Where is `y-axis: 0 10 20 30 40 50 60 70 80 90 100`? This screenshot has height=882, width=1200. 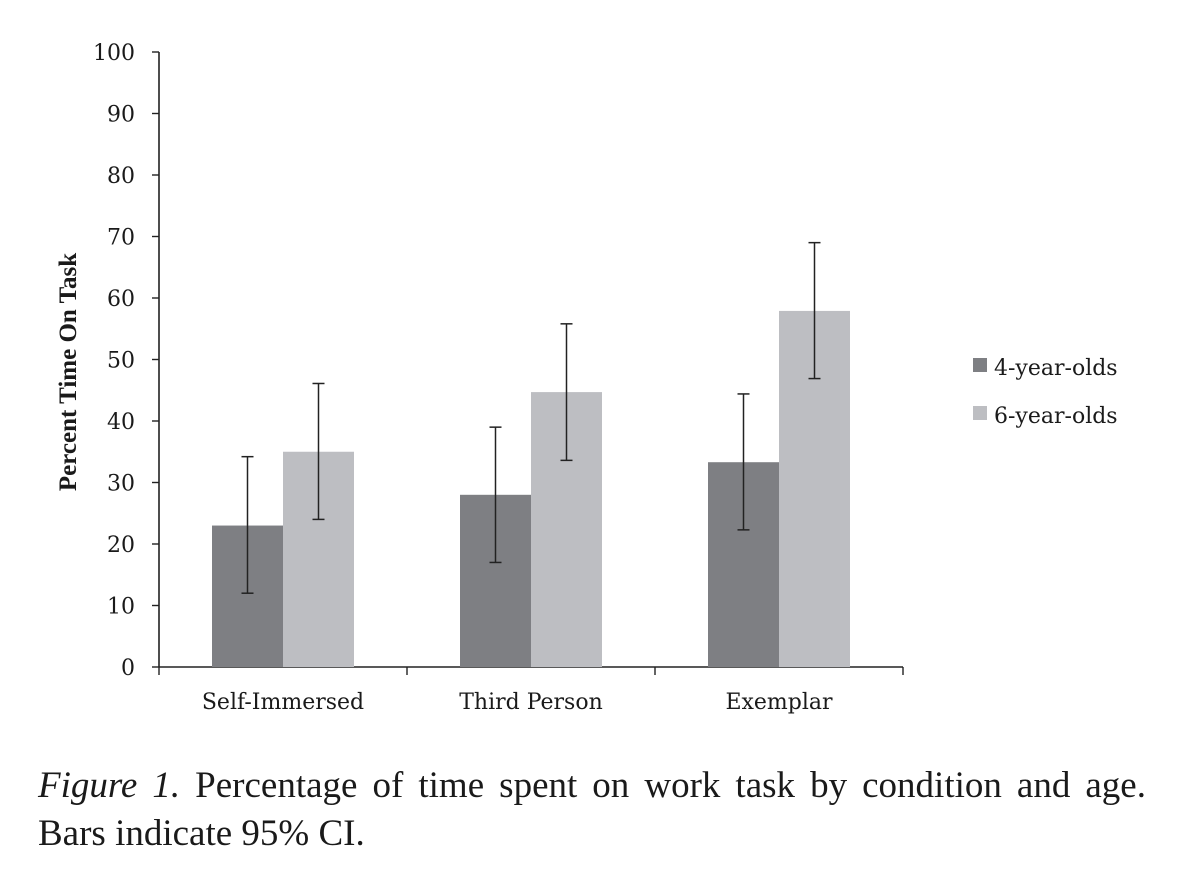
y-axis: 0 10 20 30 40 50 60 70 80 90 100 is located at coordinates (126, 361).